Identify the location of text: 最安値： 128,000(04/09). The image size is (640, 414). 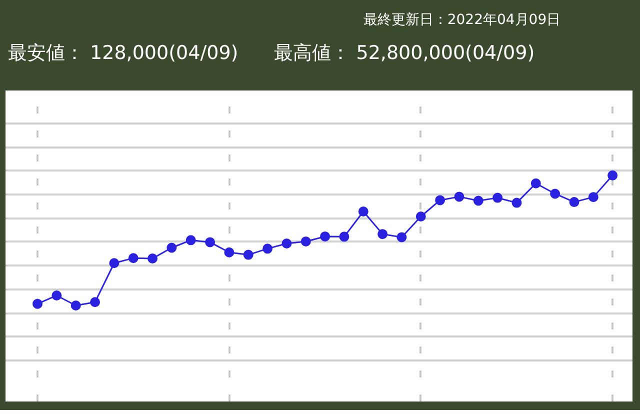
(123, 53).